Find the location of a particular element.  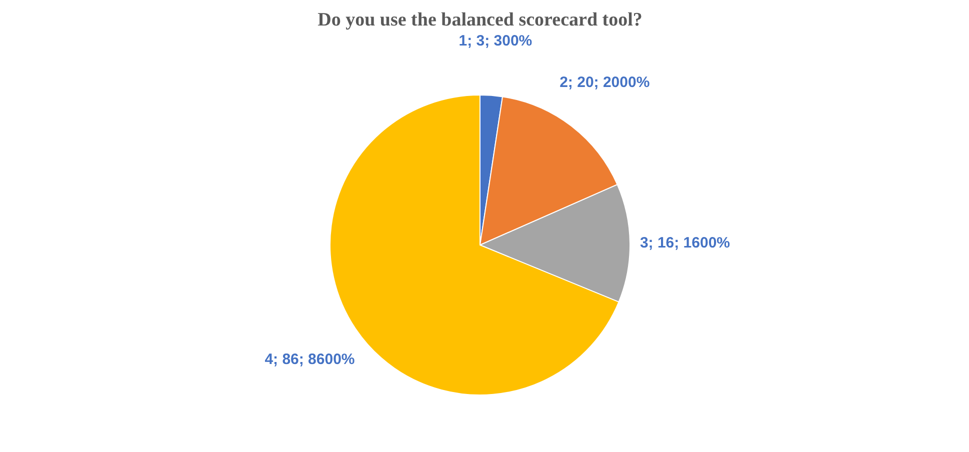

data-label: 2; 20; 2000% is located at coordinates (605, 83).